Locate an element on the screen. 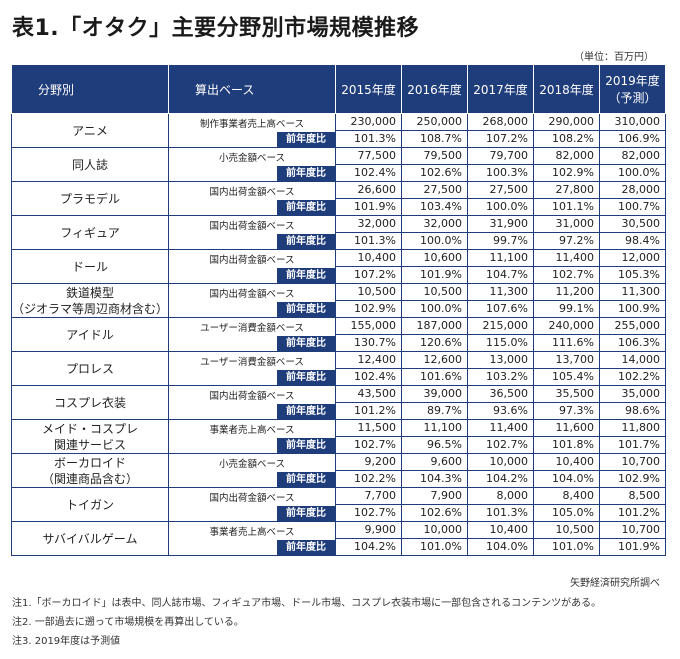 The height and width of the screenshot is (659, 680). unit-label: （単位：百万円） is located at coordinates (614, 57).